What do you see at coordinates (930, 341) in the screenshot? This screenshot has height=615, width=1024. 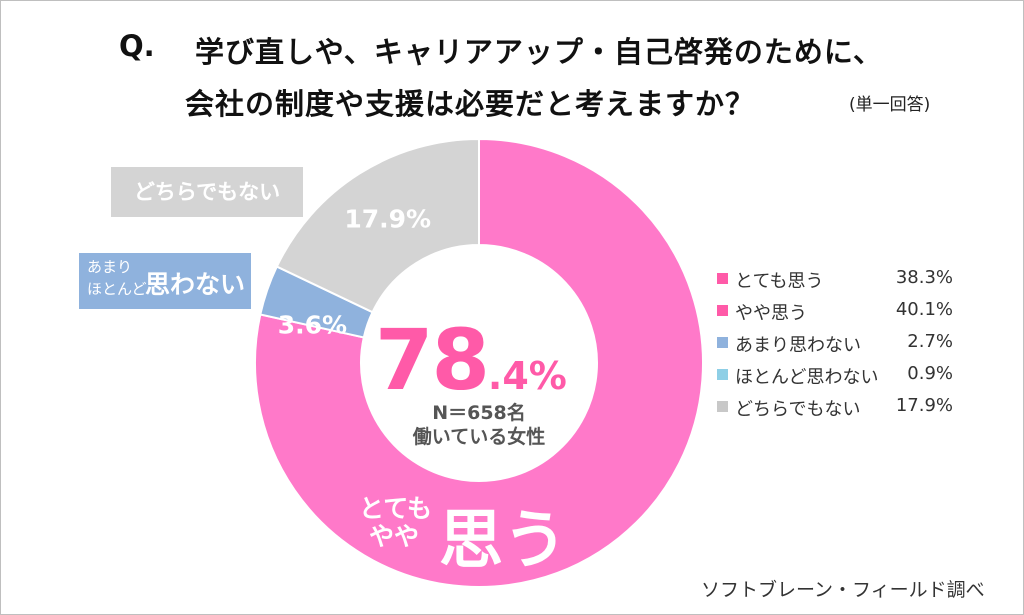 I see `legend-value: 2.7%` at bounding box center [930, 341].